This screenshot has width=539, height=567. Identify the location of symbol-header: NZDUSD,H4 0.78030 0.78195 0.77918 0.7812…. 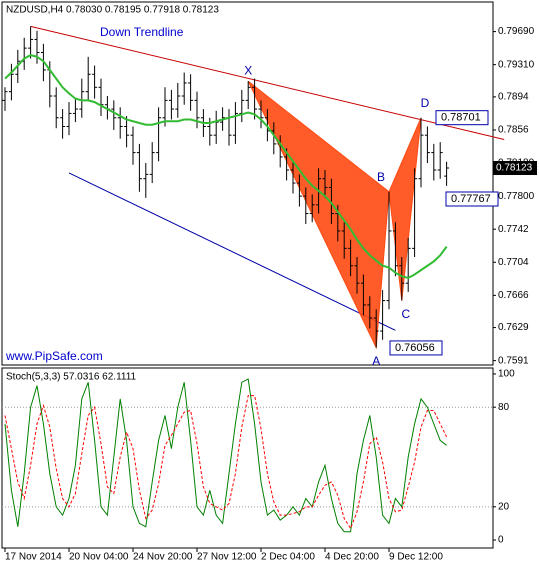
(112, 10).